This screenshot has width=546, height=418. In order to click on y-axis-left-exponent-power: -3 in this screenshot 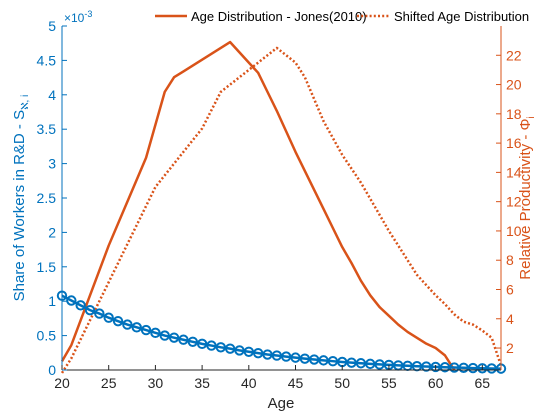, I will do `click(88, 14)`.